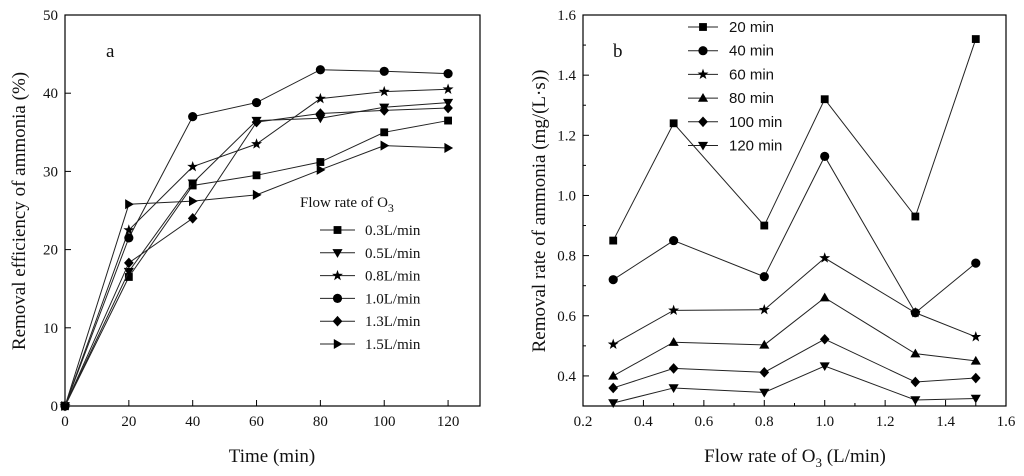 This screenshot has height=476, width=1024. Describe the element at coordinates (751, 27) in the screenshot. I see `panel-b-legend-label: 20 min` at that location.